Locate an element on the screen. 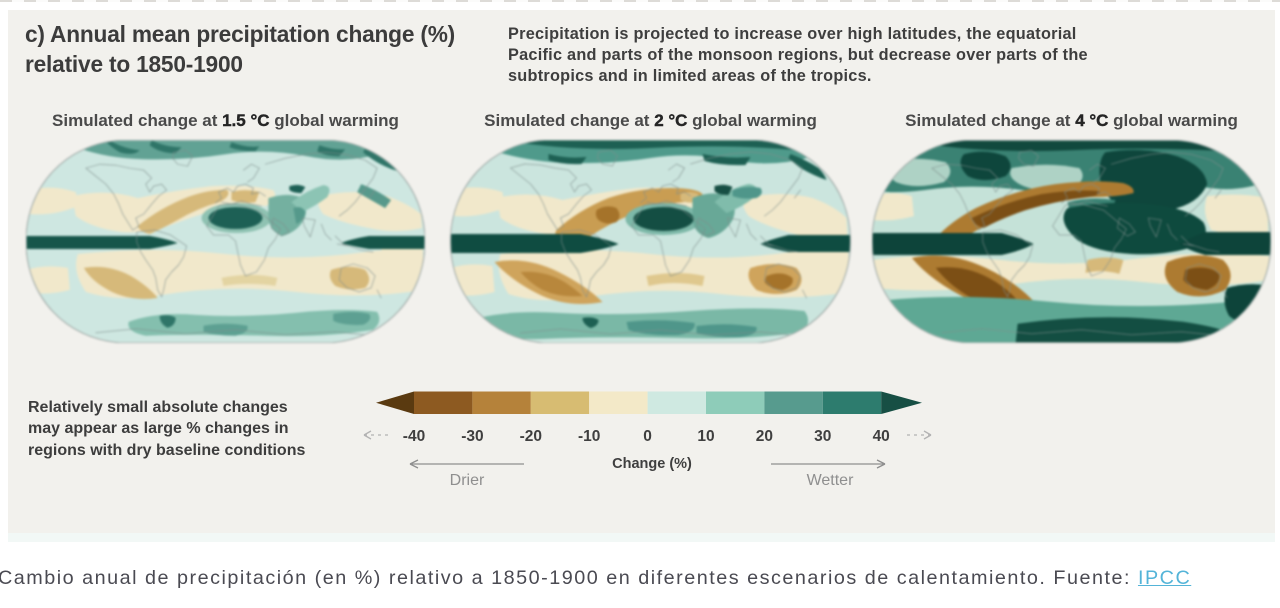 This screenshot has width=1280, height=608. svg-text: -30 is located at coordinates (472, 436).